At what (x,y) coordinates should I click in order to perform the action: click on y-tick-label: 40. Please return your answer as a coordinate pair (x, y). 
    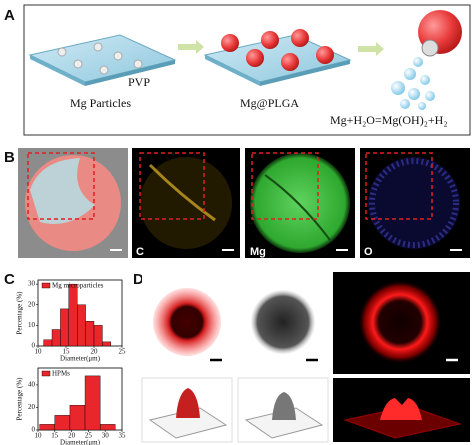
    Looking at the image, I should click on (32, 385).